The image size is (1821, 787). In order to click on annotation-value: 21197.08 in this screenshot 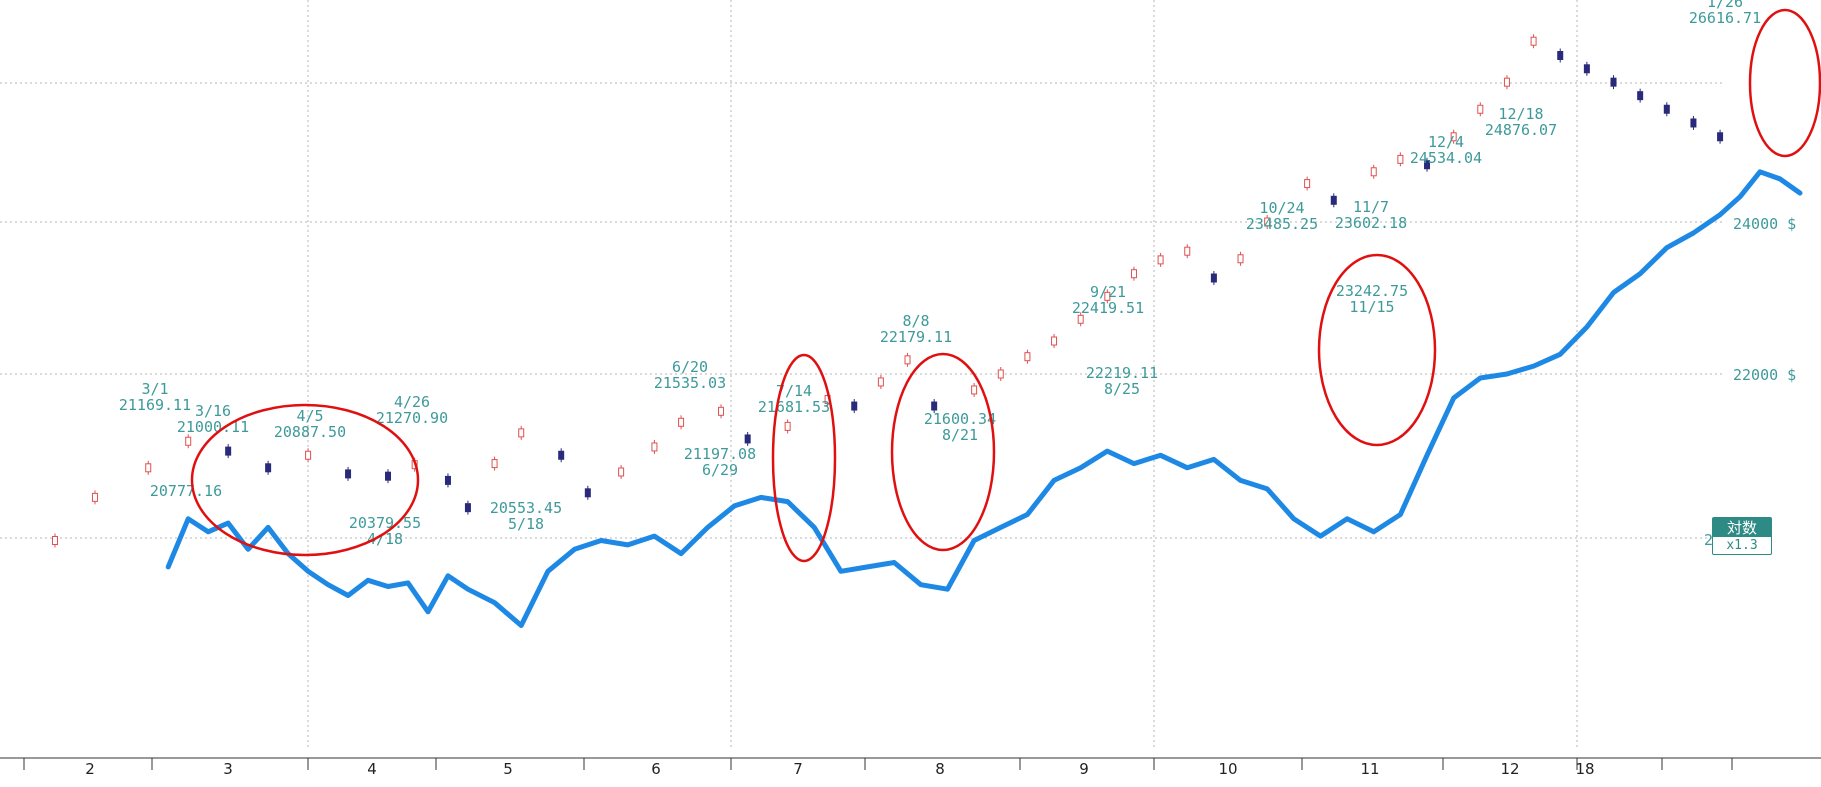, I will do `click(720, 454)`.